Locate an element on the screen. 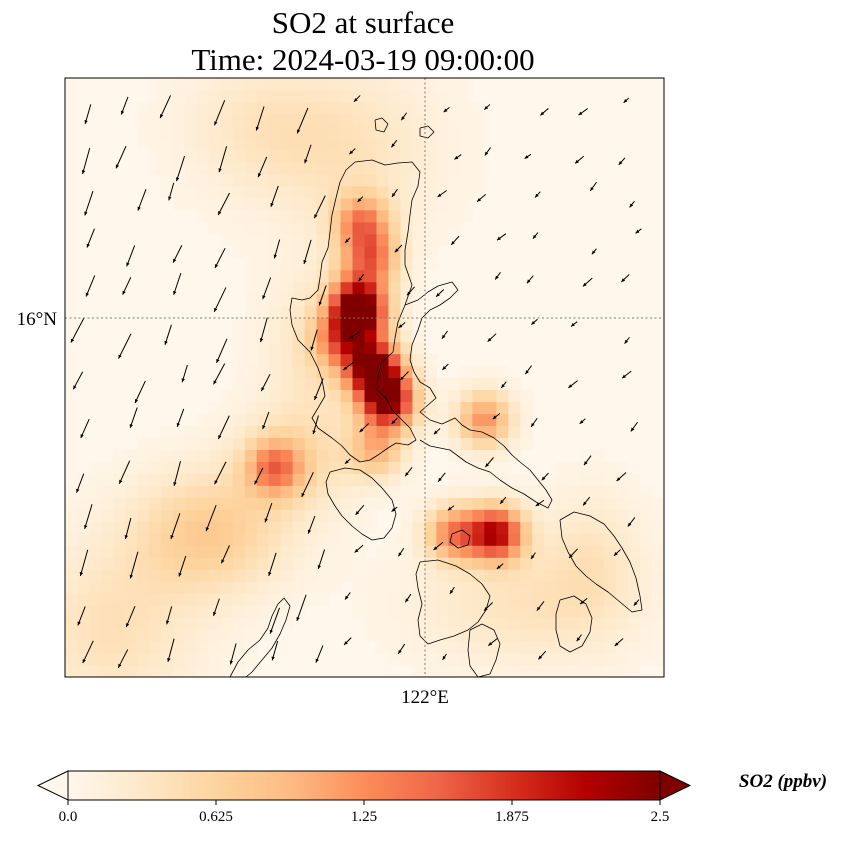 Image resolution: width=841 pixels, height=841 pixels. colorbar-tick-label: 0.0 is located at coordinates (68, 817).